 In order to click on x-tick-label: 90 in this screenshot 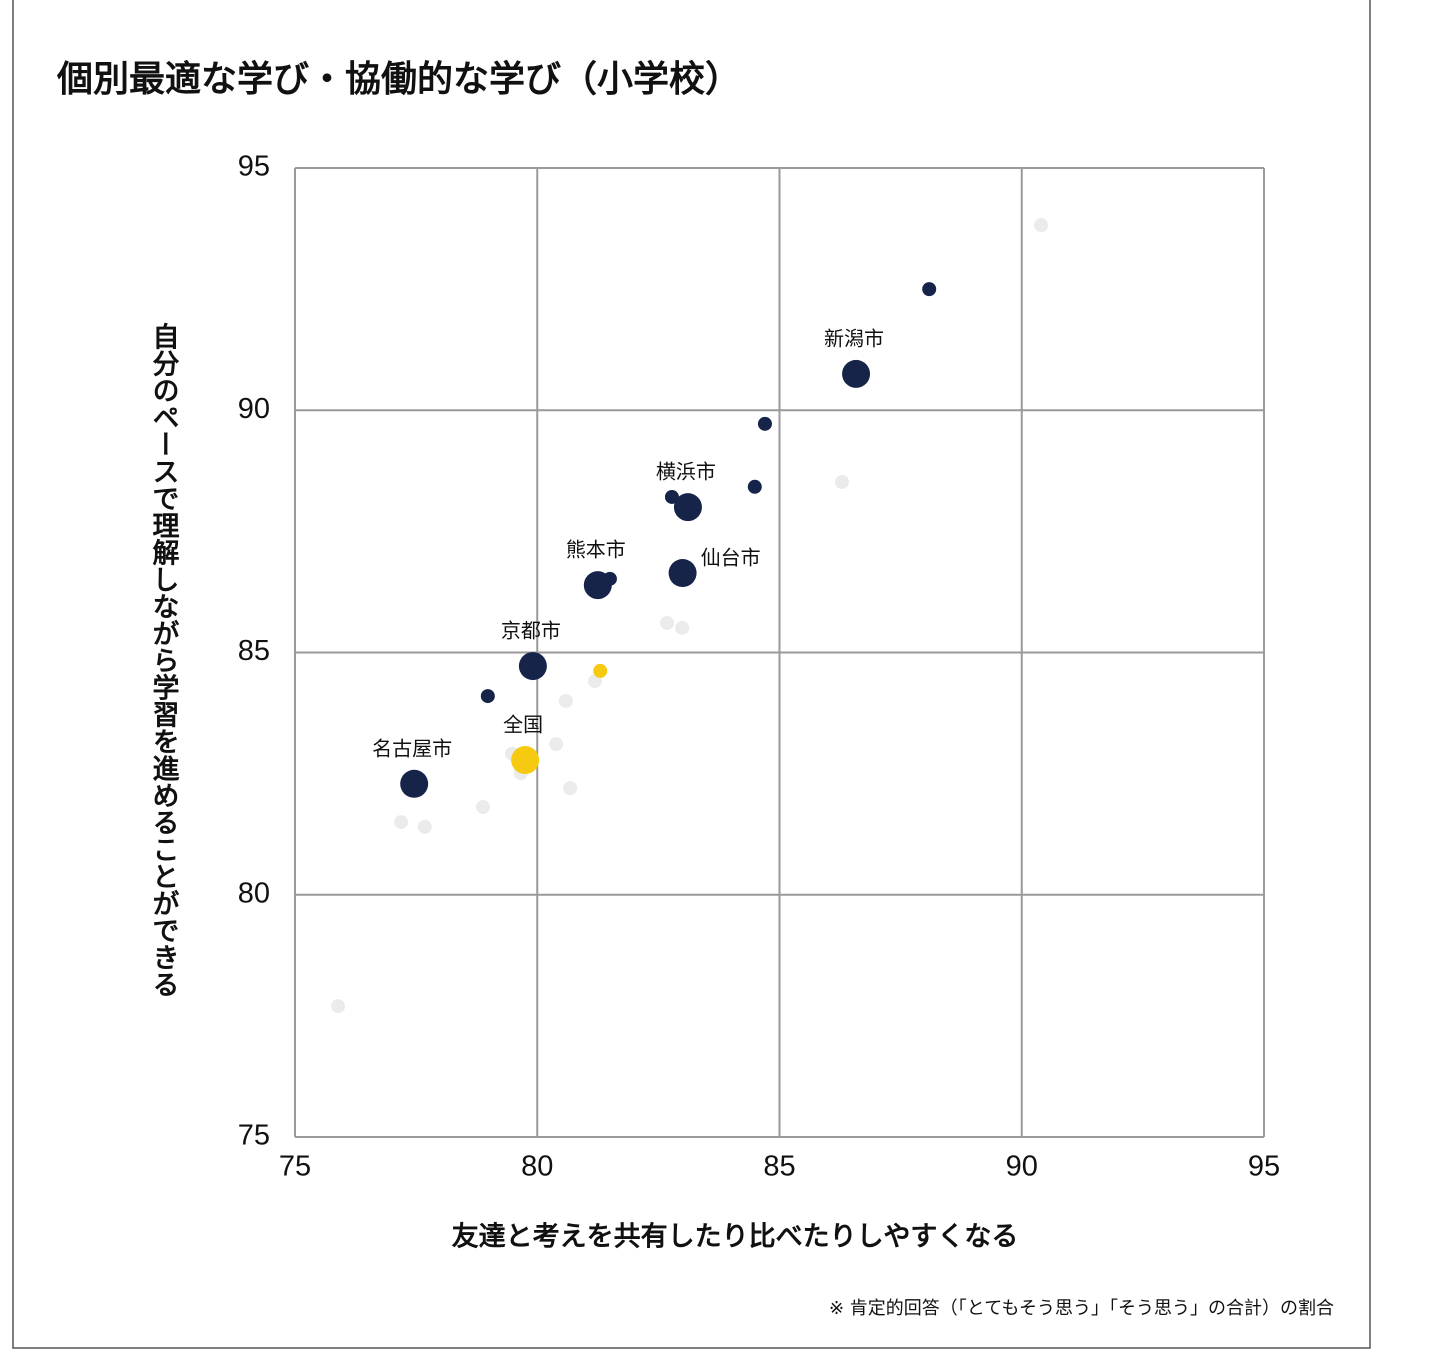, I will do `click(1022, 1167)`.